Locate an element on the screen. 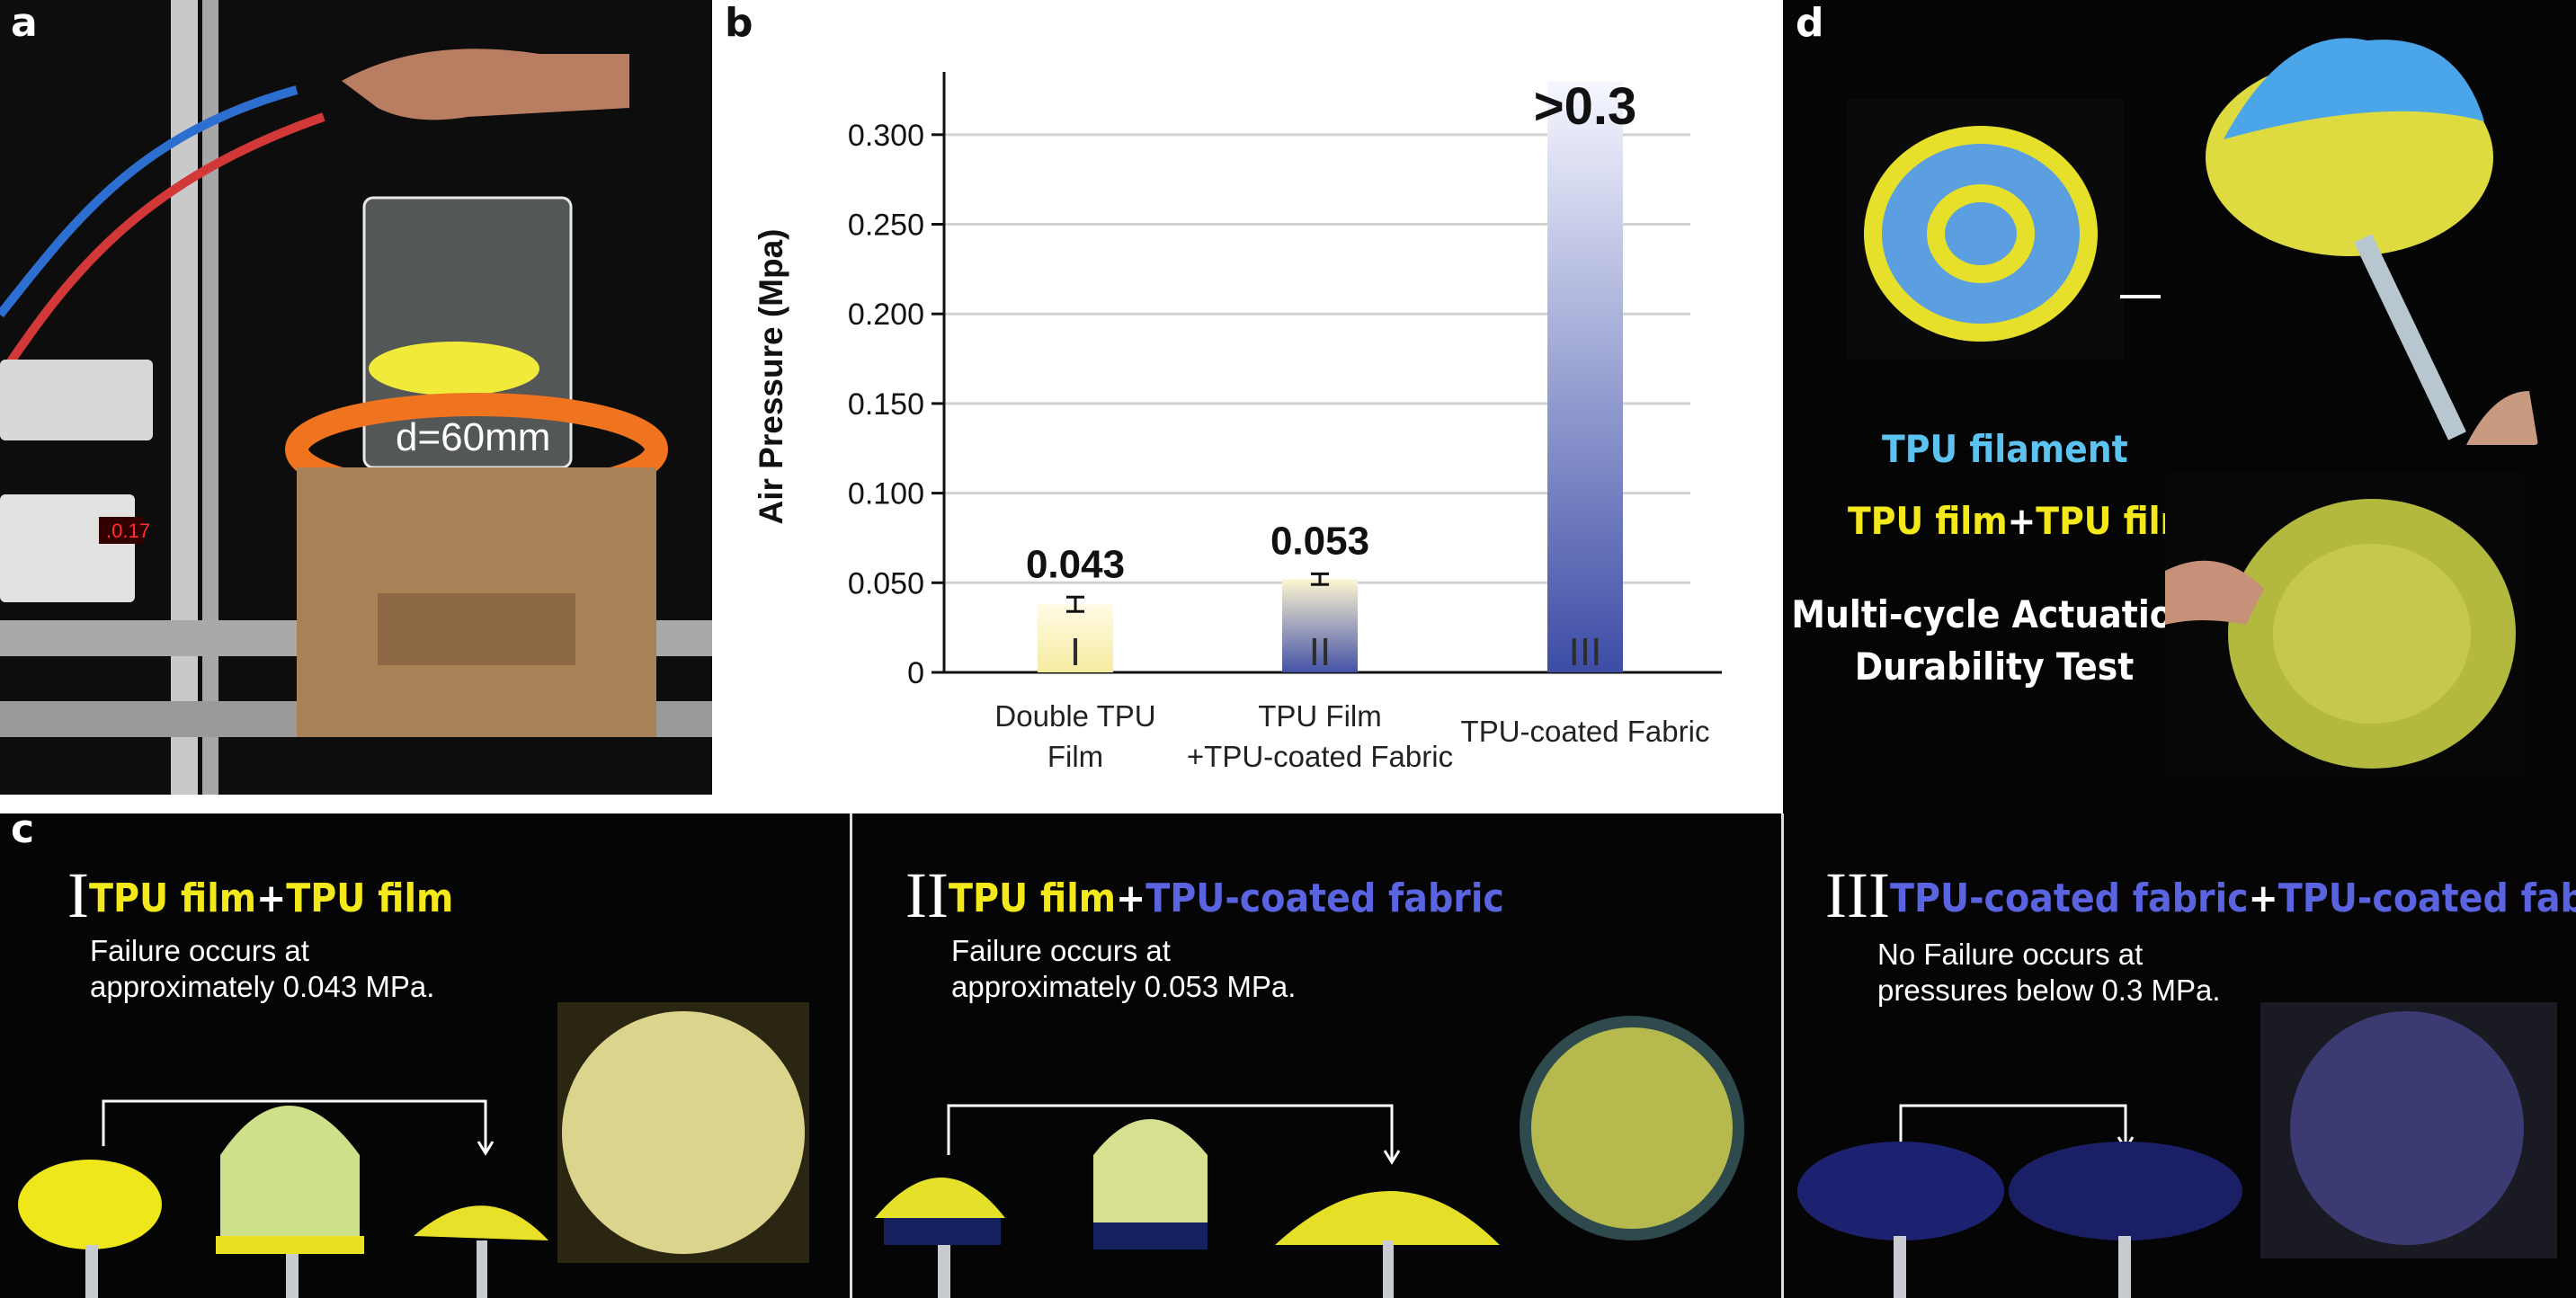 The height and width of the screenshot is (1298, 2576). flat-actuator-photo is located at coordinates (1986, 229).